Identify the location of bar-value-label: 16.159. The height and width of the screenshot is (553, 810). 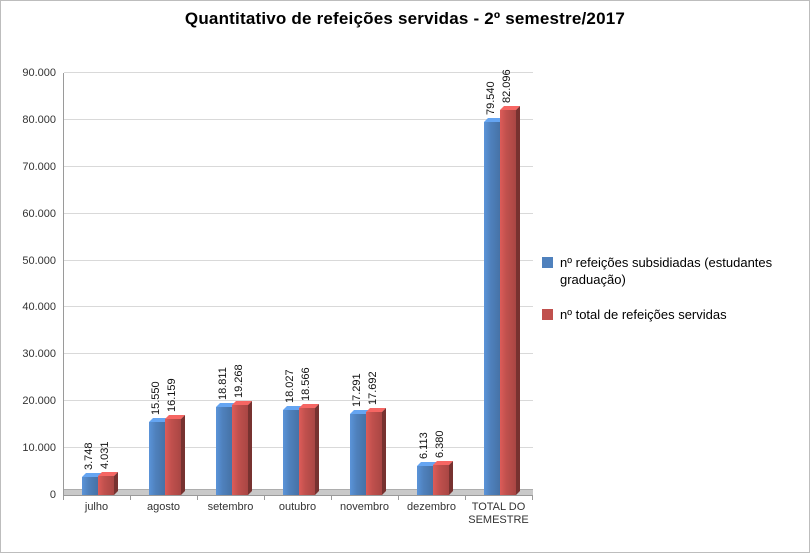
(172, 395).